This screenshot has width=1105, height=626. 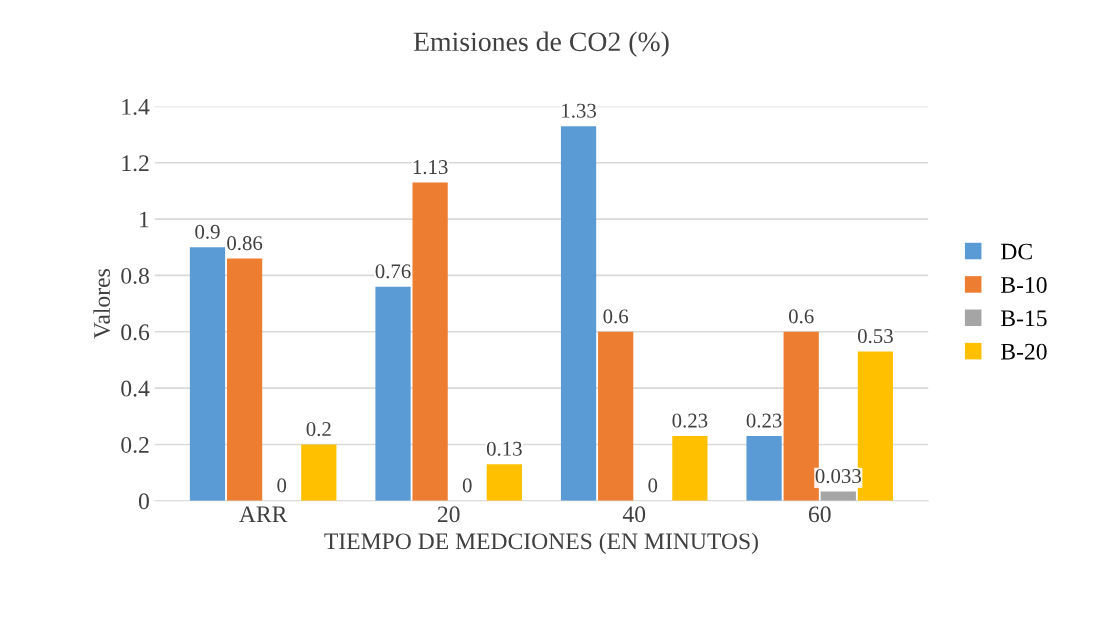 I want to click on y-tick-label: 0.6, so click(x=135, y=332).